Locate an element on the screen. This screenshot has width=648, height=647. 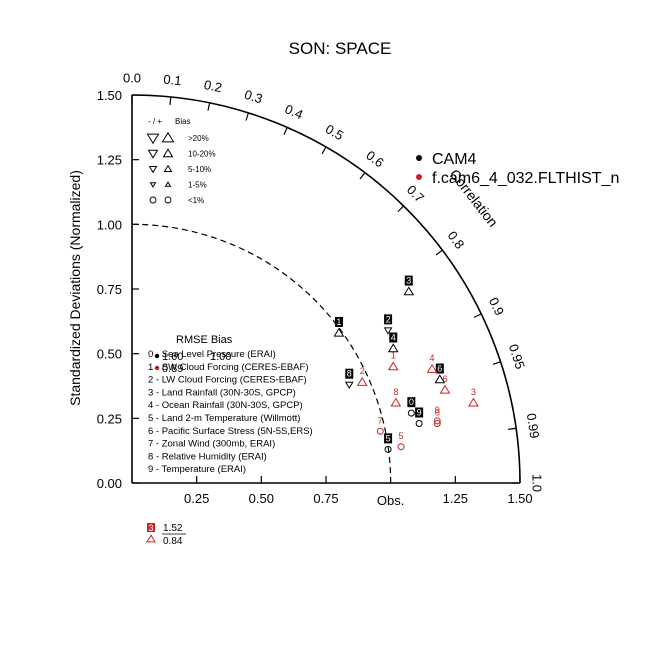
corr-tick-label: 0.1 is located at coordinates (172, 80).